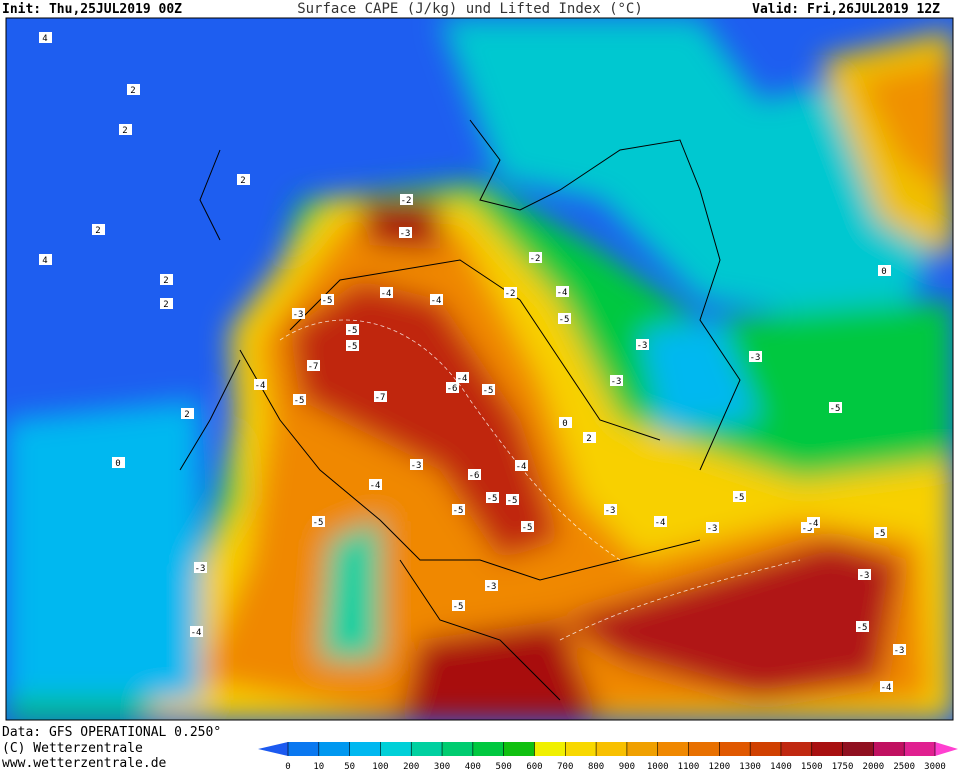 Image resolution: width=959 pixels, height=774 pixels. Describe the element at coordinates (781, 766) in the screenshot. I see `colorbar-label: 1400` at that location.